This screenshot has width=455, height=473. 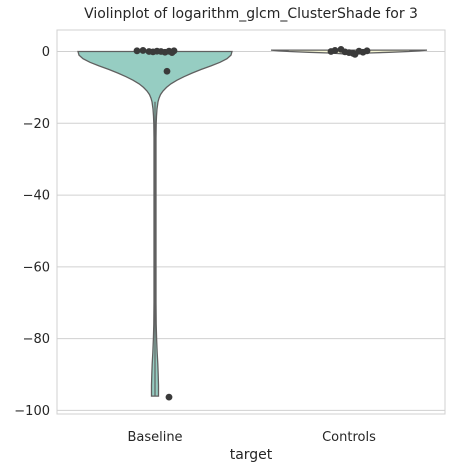 What do you see at coordinates (32, 232) in the screenshot?
I see `y-tick-labels: 0 −20 −40 −60 −80 −100` at bounding box center [32, 232].